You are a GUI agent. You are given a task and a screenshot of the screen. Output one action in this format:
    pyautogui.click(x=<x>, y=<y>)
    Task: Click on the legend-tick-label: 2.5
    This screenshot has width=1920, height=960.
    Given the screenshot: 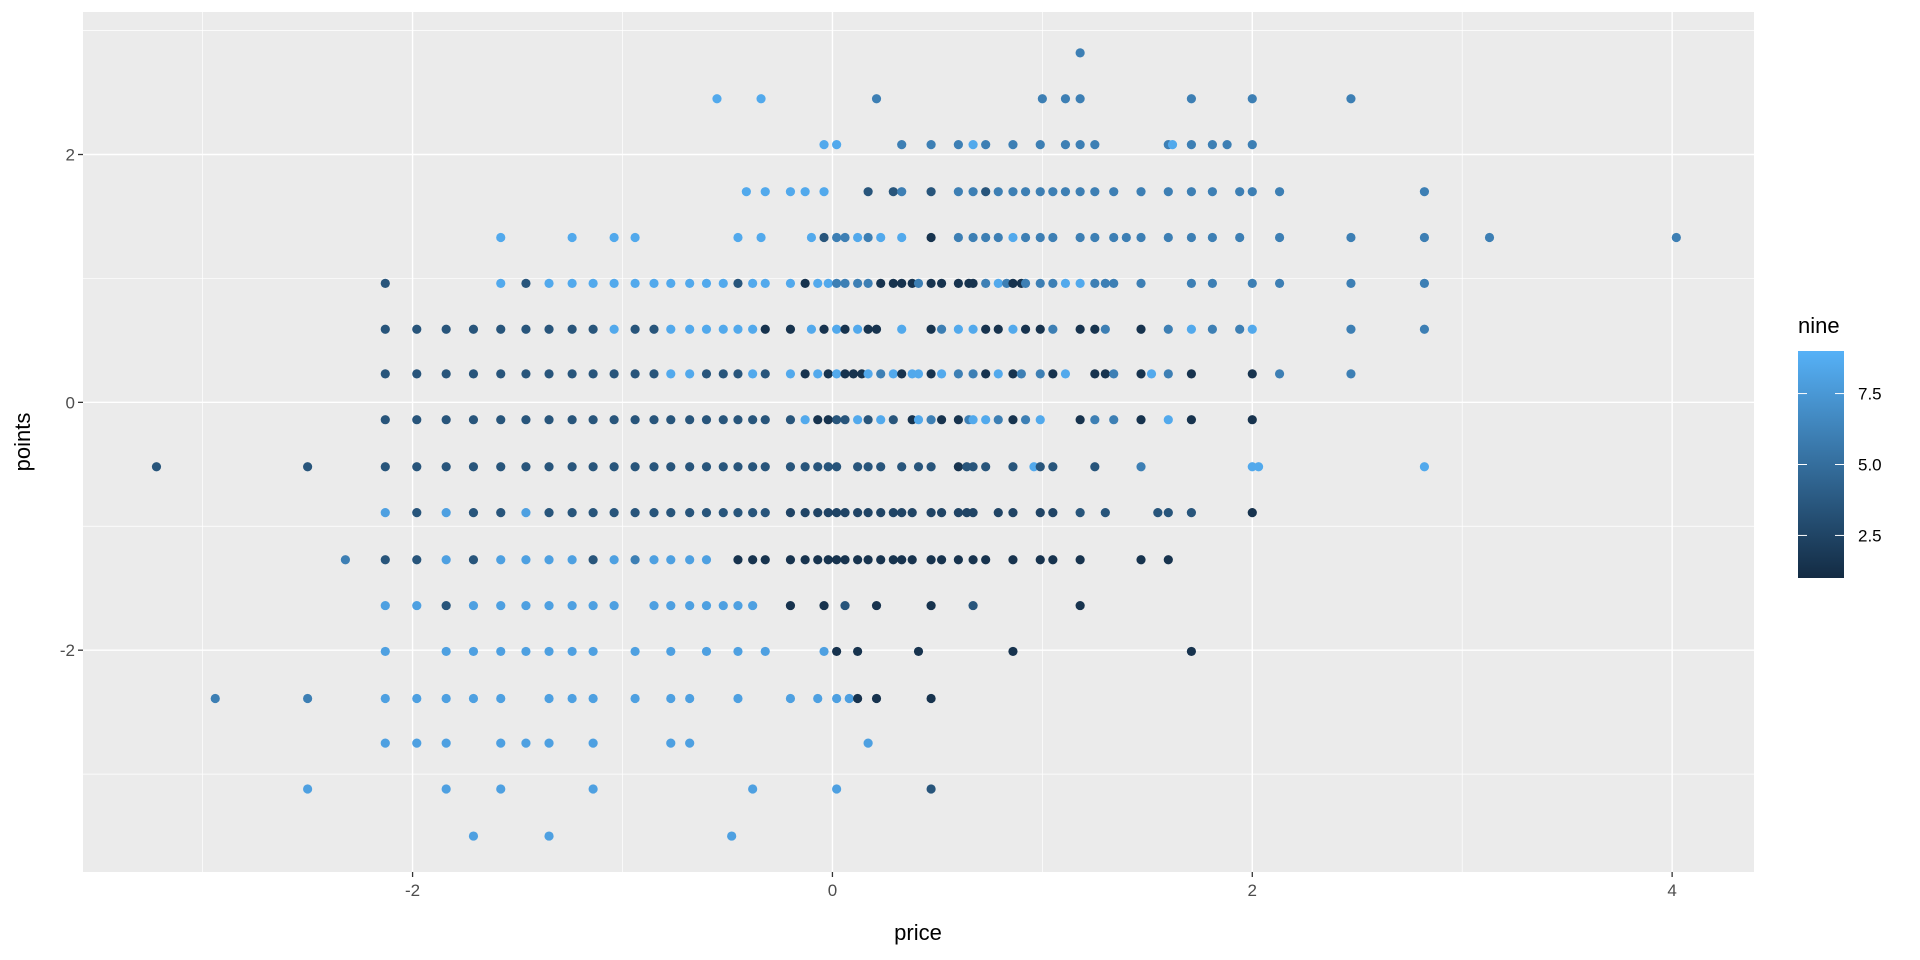 What is the action you would take?
    pyautogui.click(x=1870, y=535)
    